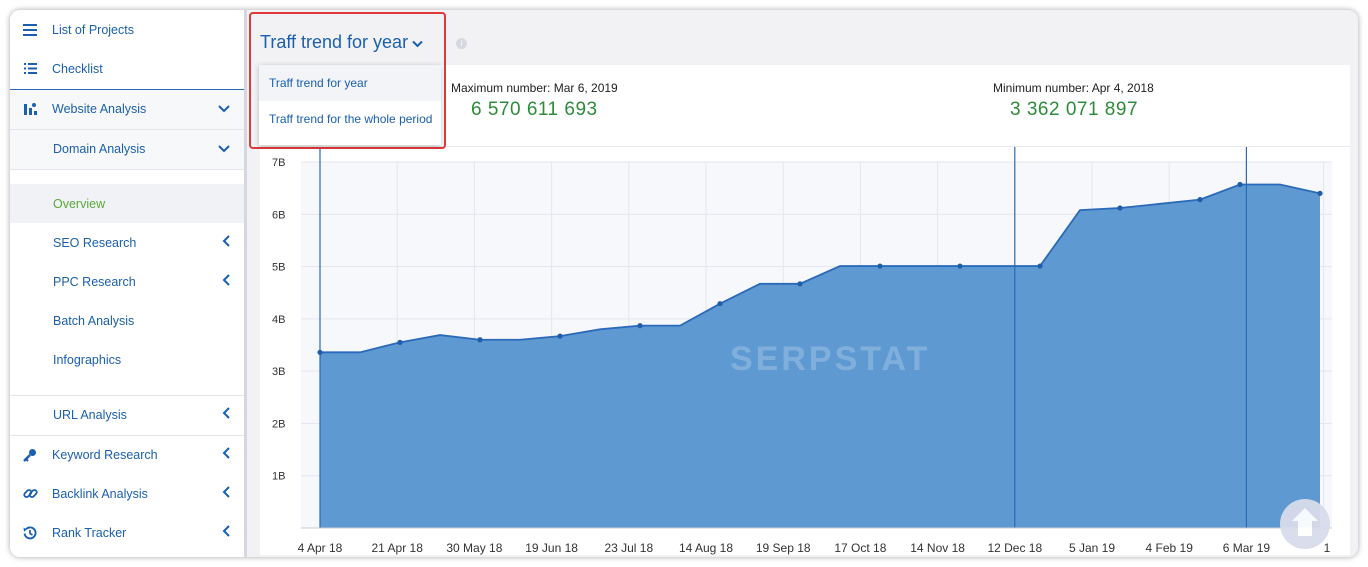 This screenshot has width=1368, height=567. What do you see at coordinates (534, 88) in the screenshot?
I see `max-number-label: Maximum number: Mar 6, 2019` at bounding box center [534, 88].